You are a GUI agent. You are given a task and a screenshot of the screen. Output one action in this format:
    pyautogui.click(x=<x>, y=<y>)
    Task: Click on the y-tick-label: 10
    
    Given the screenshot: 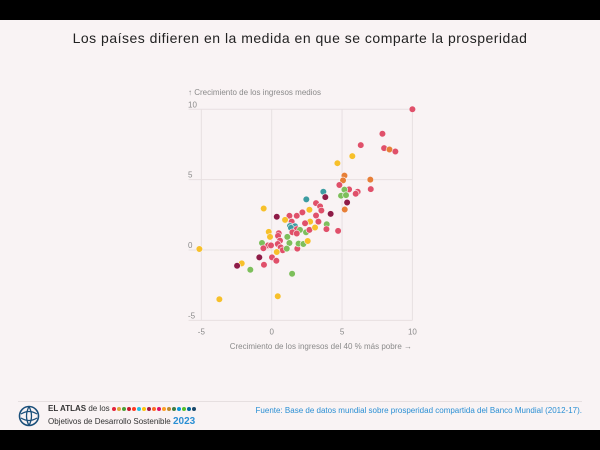 What is the action you would take?
    pyautogui.click(x=192, y=104)
    